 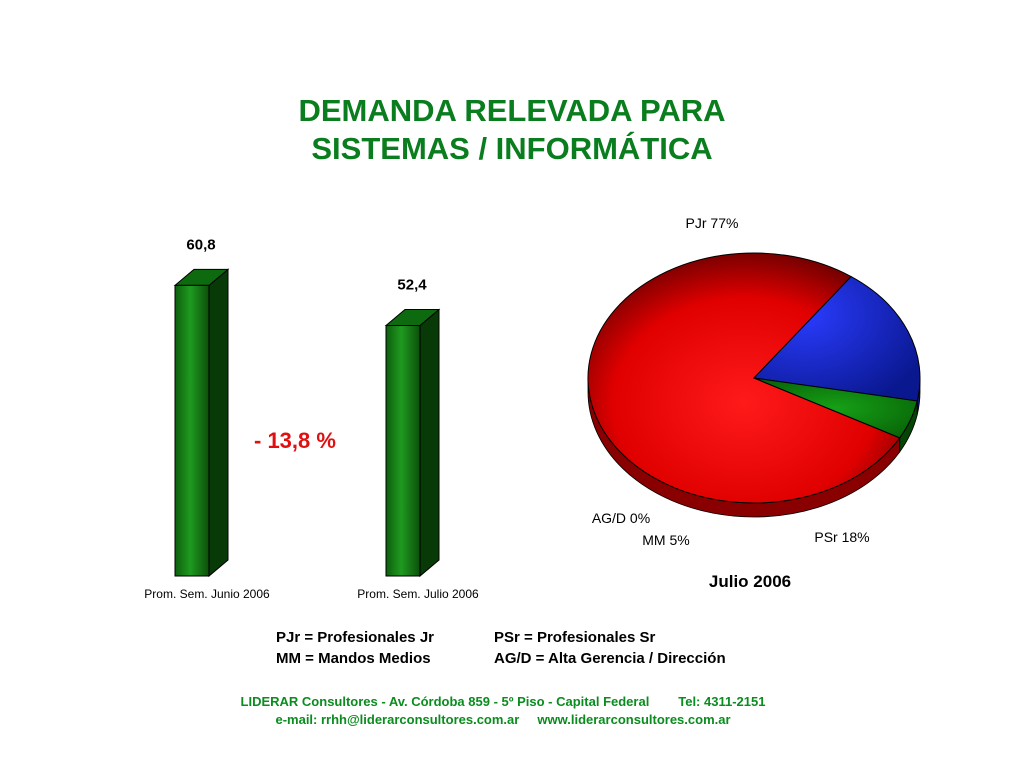 What do you see at coordinates (200, 244) in the screenshot?
I see `bar-value-label: 60,8` at bounding box center [200, 244].